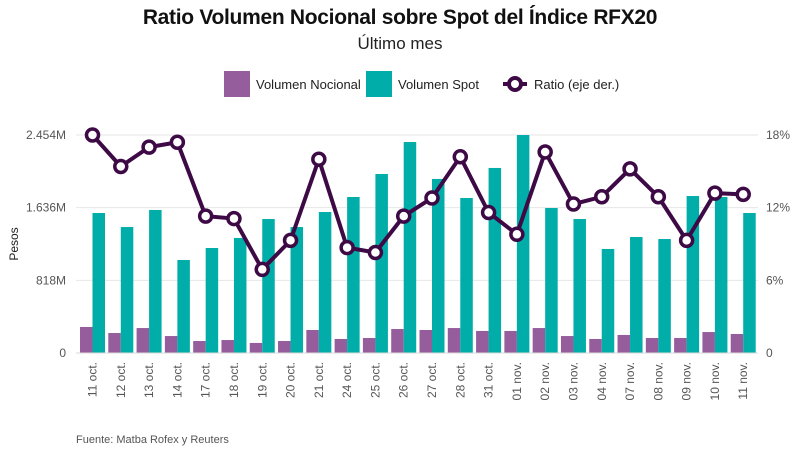 This screenshot has height=457, width=800. I want to click on left-tick-label: 2.454M, so click(46, 135).